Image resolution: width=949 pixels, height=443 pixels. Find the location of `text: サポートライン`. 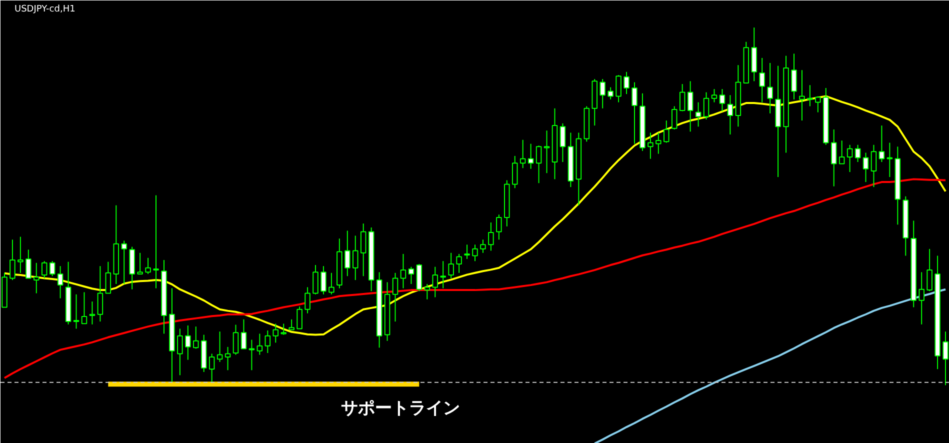

text: サポートライン is located at coordinates (400, 408).